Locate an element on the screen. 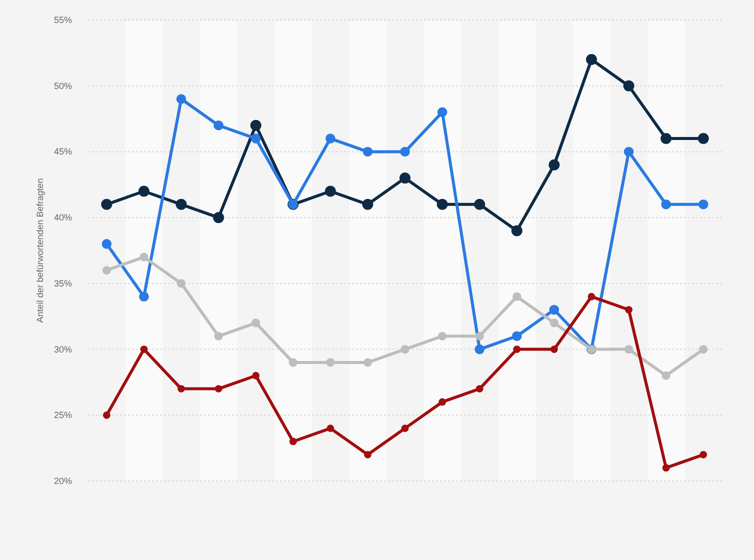 The image size is (754, 560). y-tick-label: 55% is located at coordinates (63, 20).